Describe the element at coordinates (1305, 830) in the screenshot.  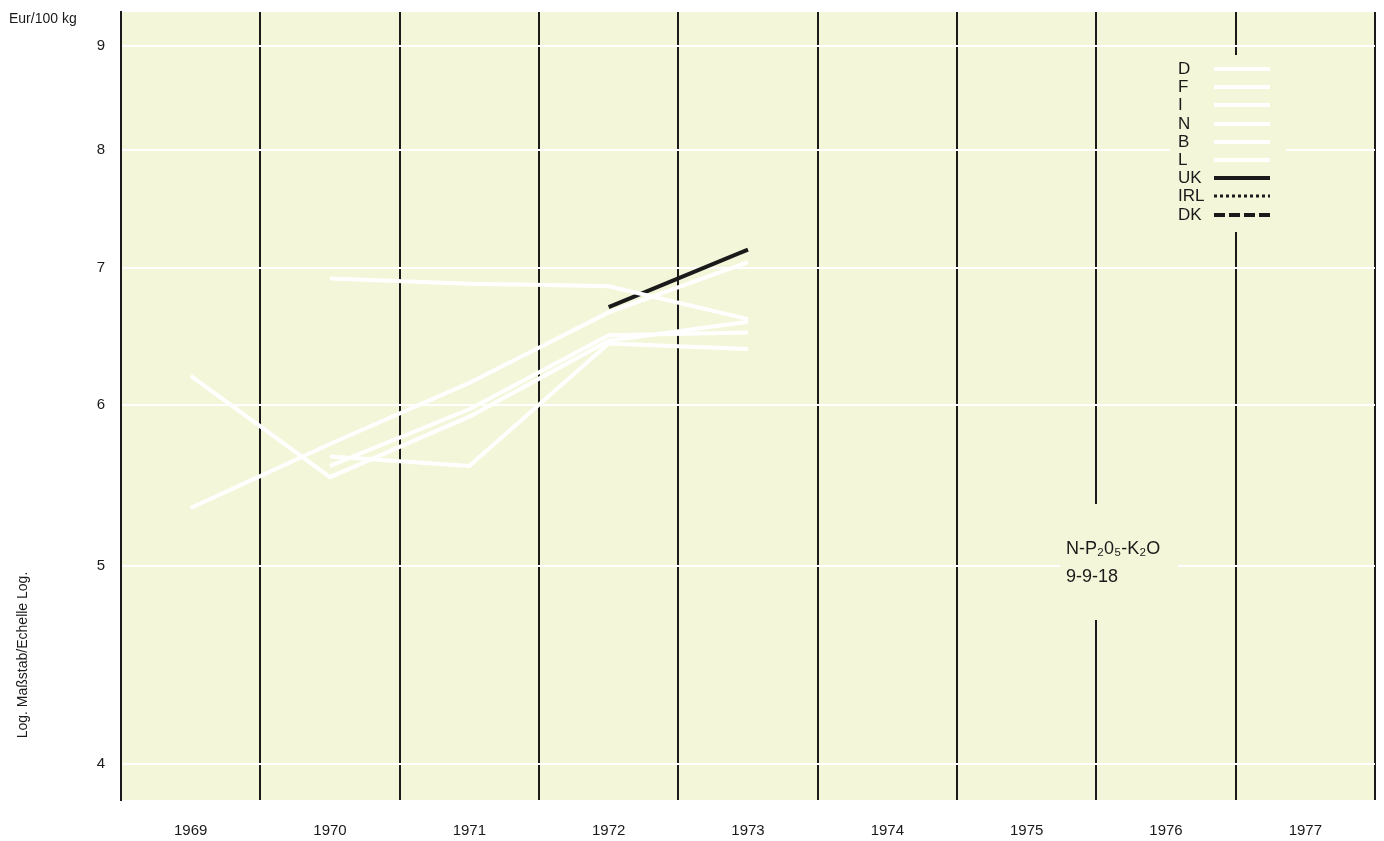
I see `x-tick-label: 1977` at that location.